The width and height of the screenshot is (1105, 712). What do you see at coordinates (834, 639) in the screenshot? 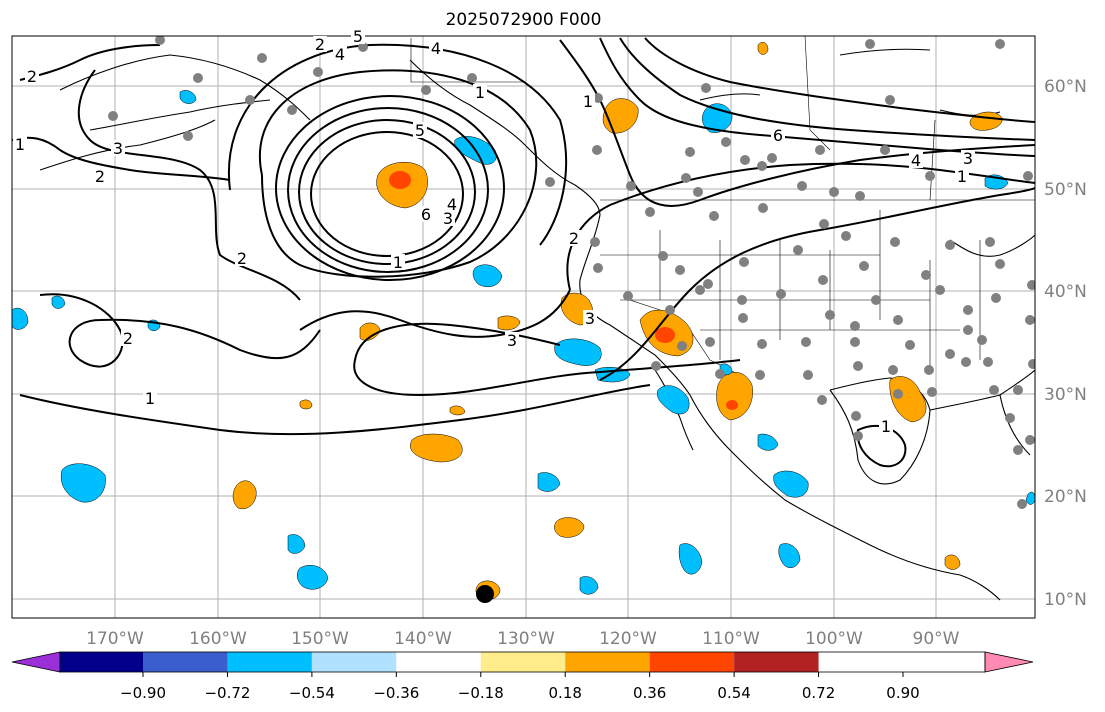
I see `longitude-label: 100°W` at bounding box center [834, 639].